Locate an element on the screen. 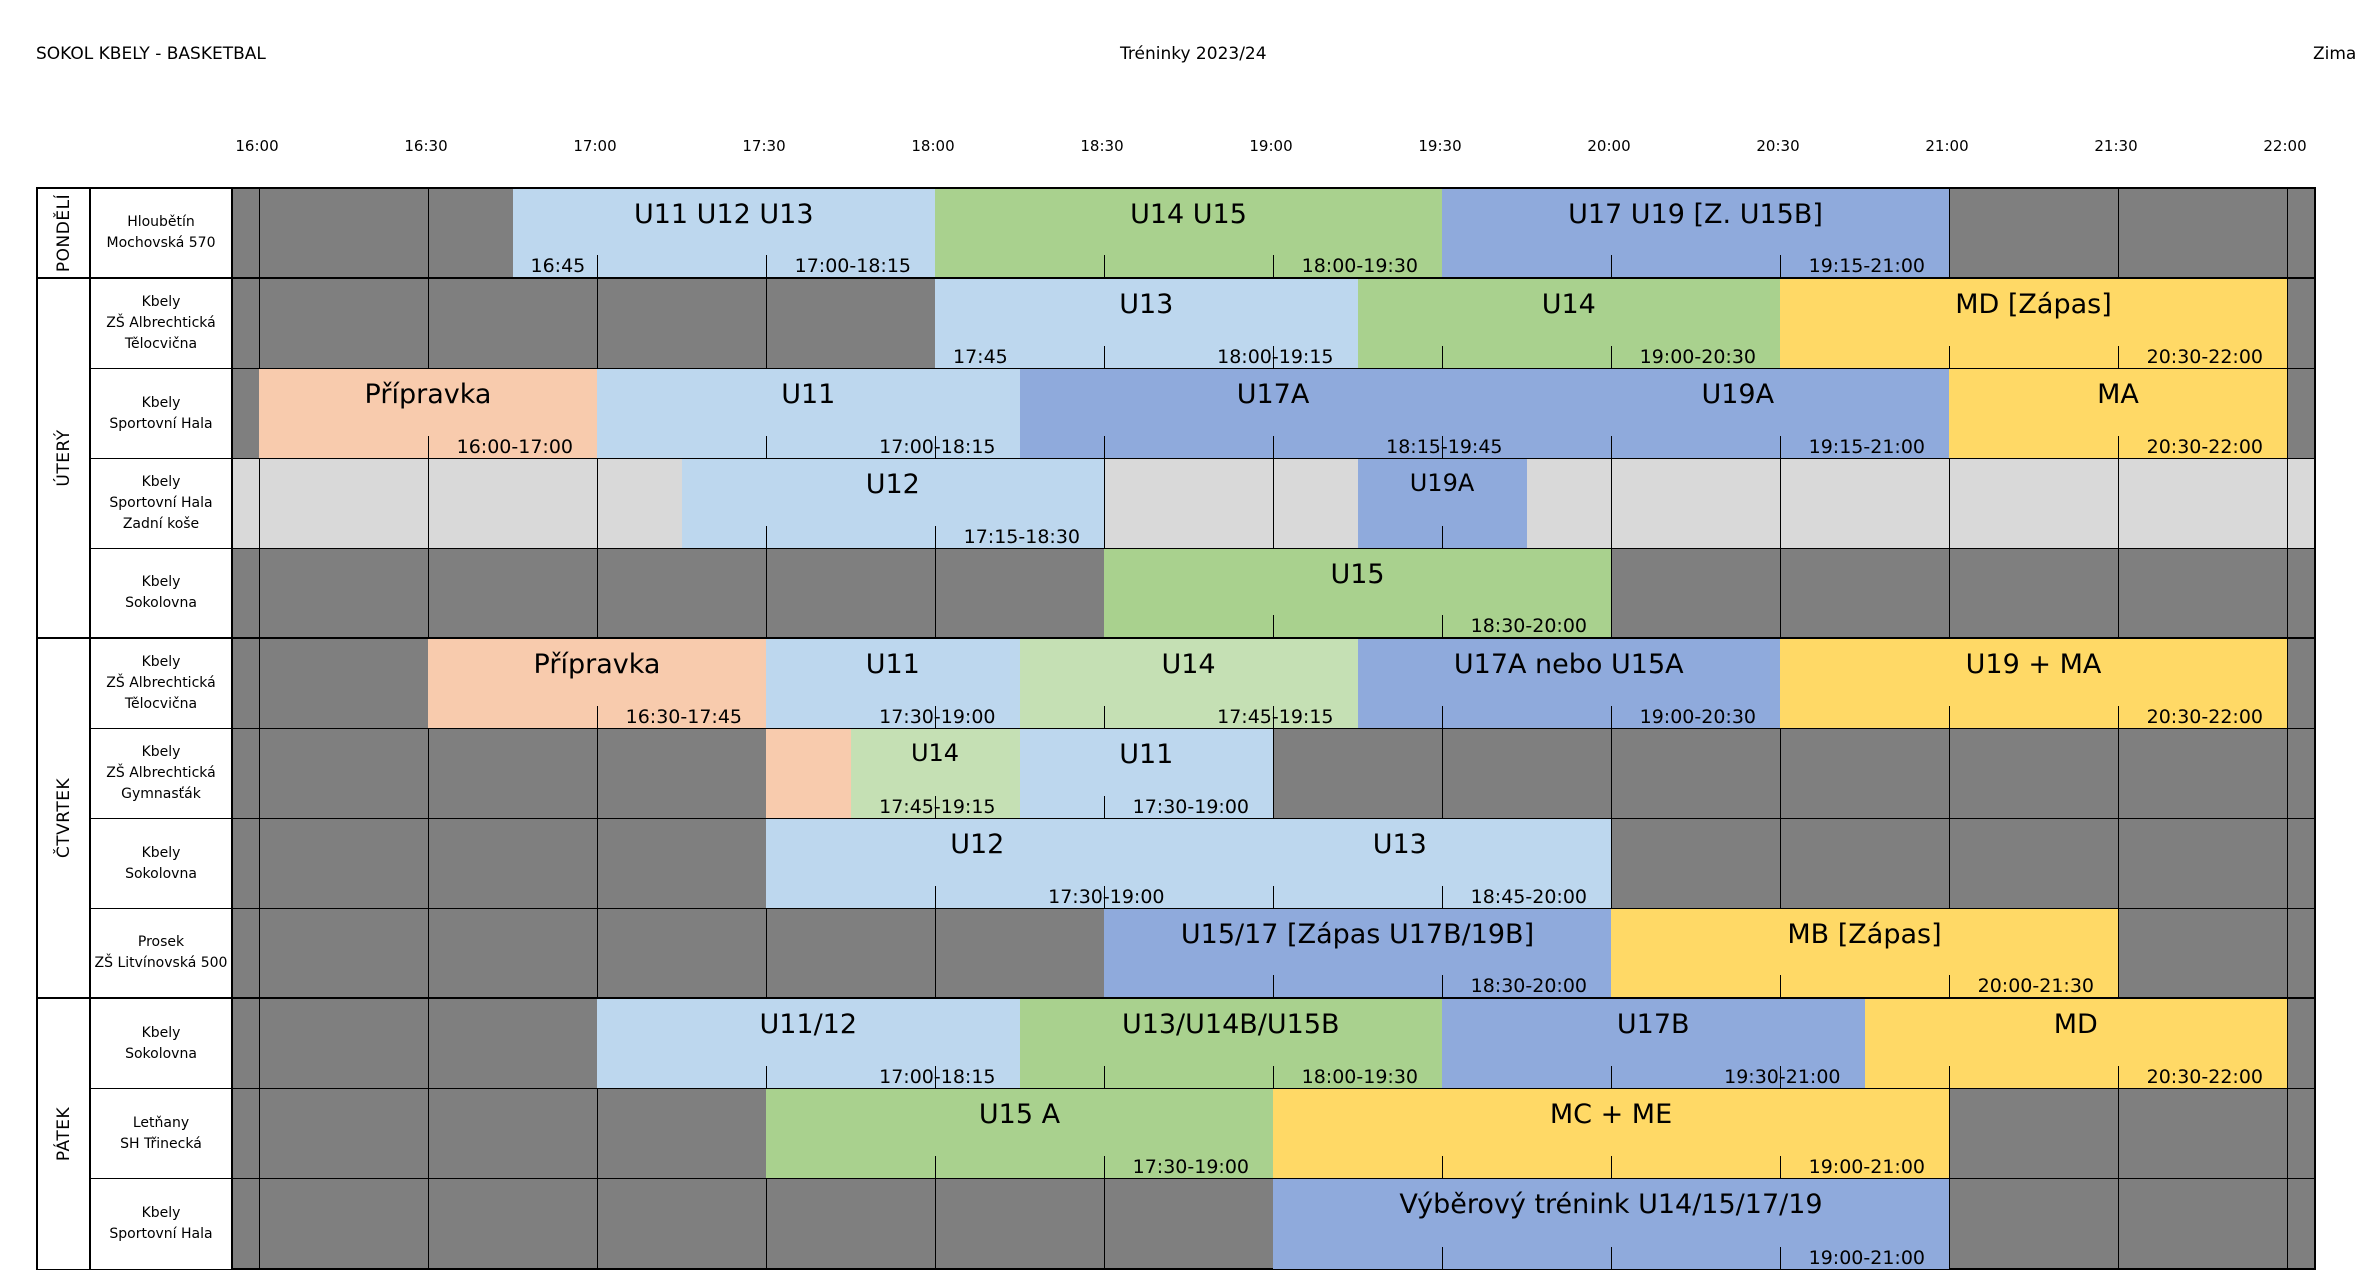  block-time: 20:00-21:30 is located at coordinates (2035, 986).